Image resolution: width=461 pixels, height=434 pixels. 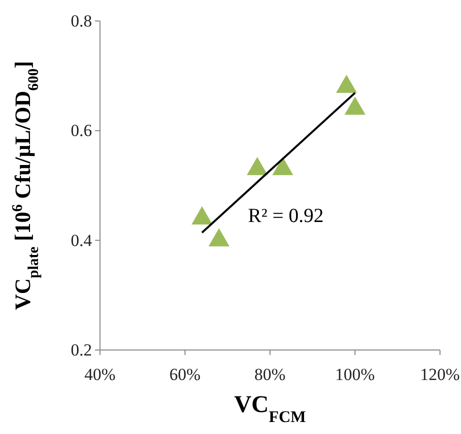 I want to click on x-tick-label: 40%, so click(x=100, y=374).